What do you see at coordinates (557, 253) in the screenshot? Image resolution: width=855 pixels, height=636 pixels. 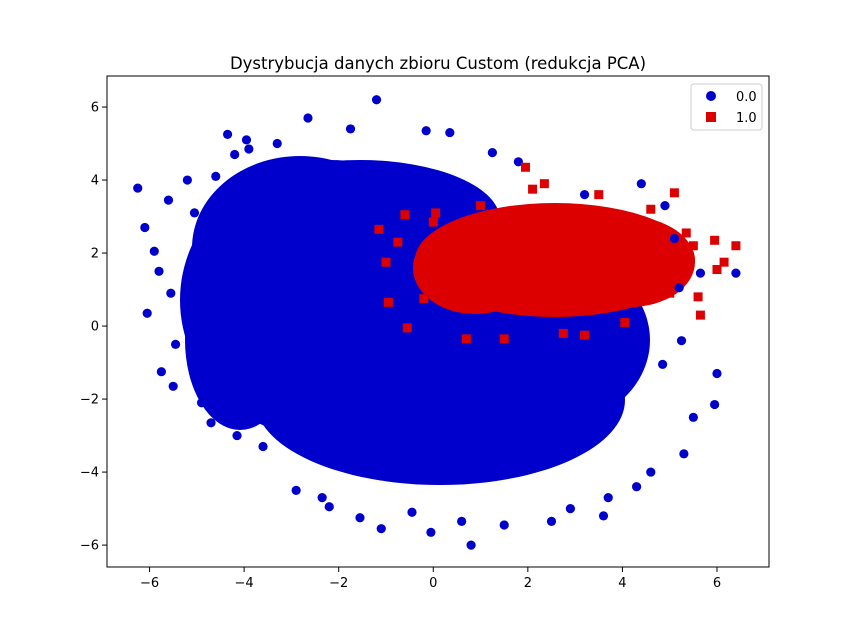 I see `series-1-points` at bounding box center [557, 253].